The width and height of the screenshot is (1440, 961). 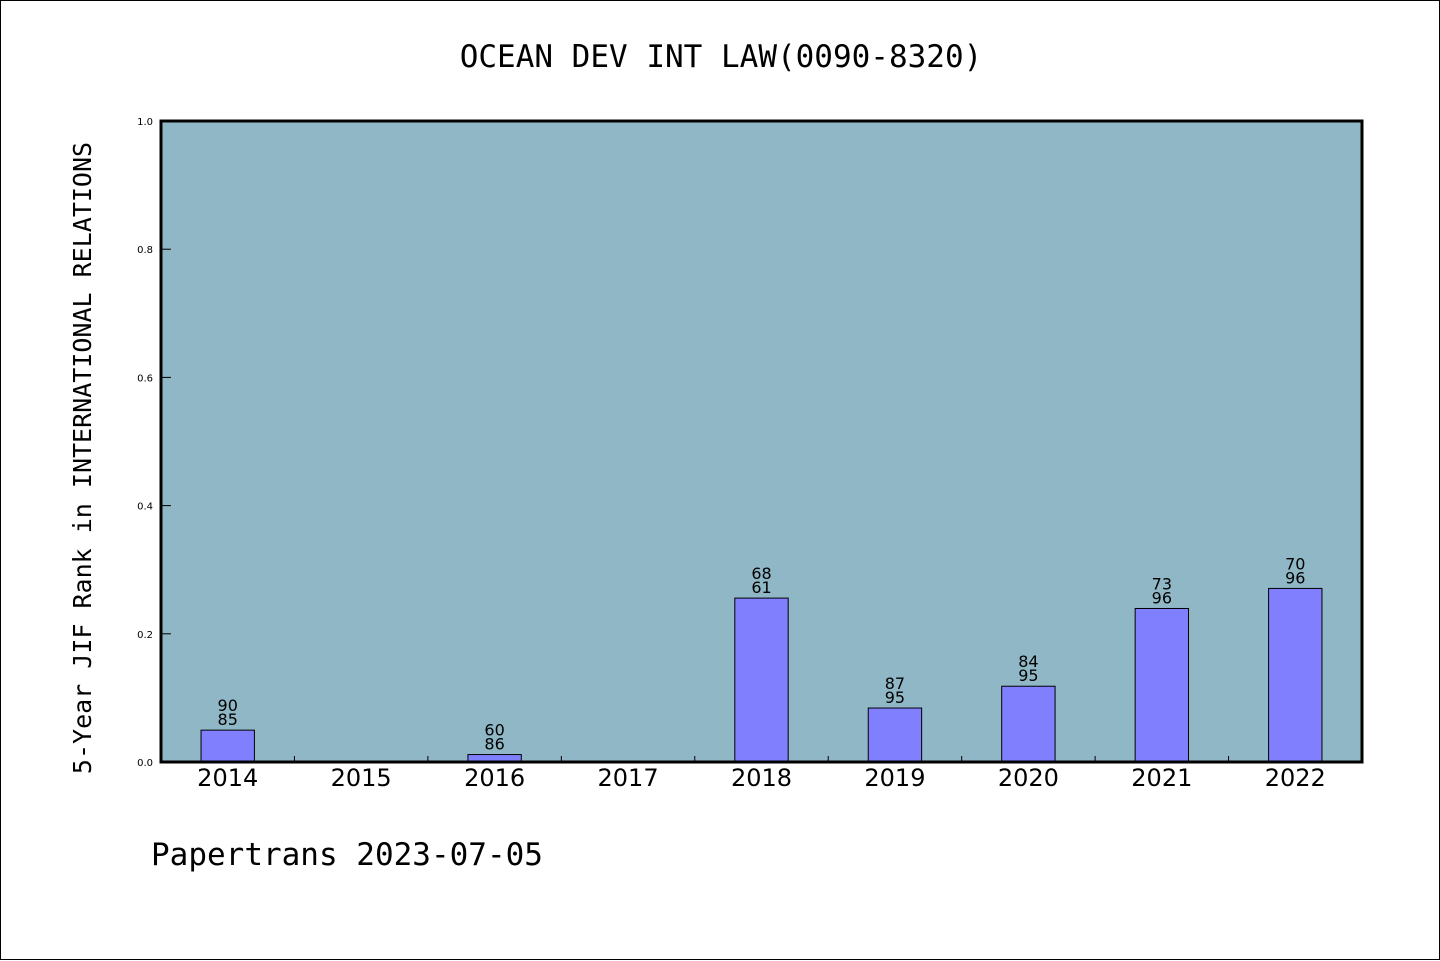 What do you see at coordinates (761, 778) in the screenshot?
I see `x-tick-label: 2018` at bounding box center [761, 778].